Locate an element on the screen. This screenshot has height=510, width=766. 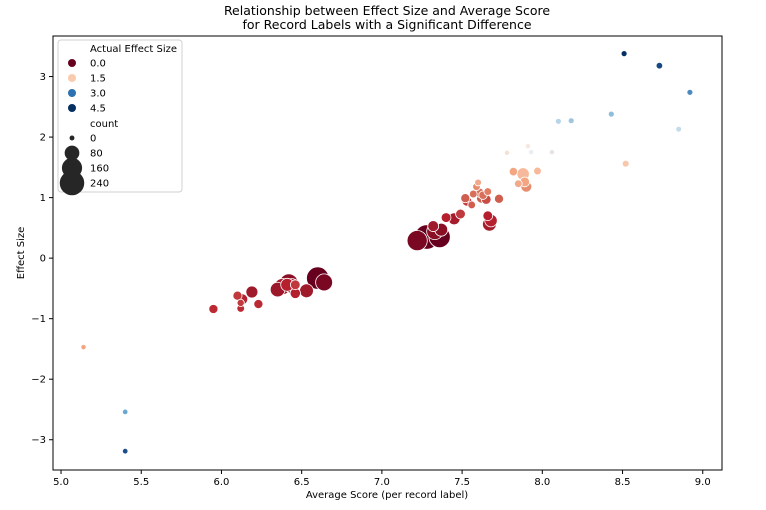
legend-size-label-0: 0 is located at coordinates (93, 139).